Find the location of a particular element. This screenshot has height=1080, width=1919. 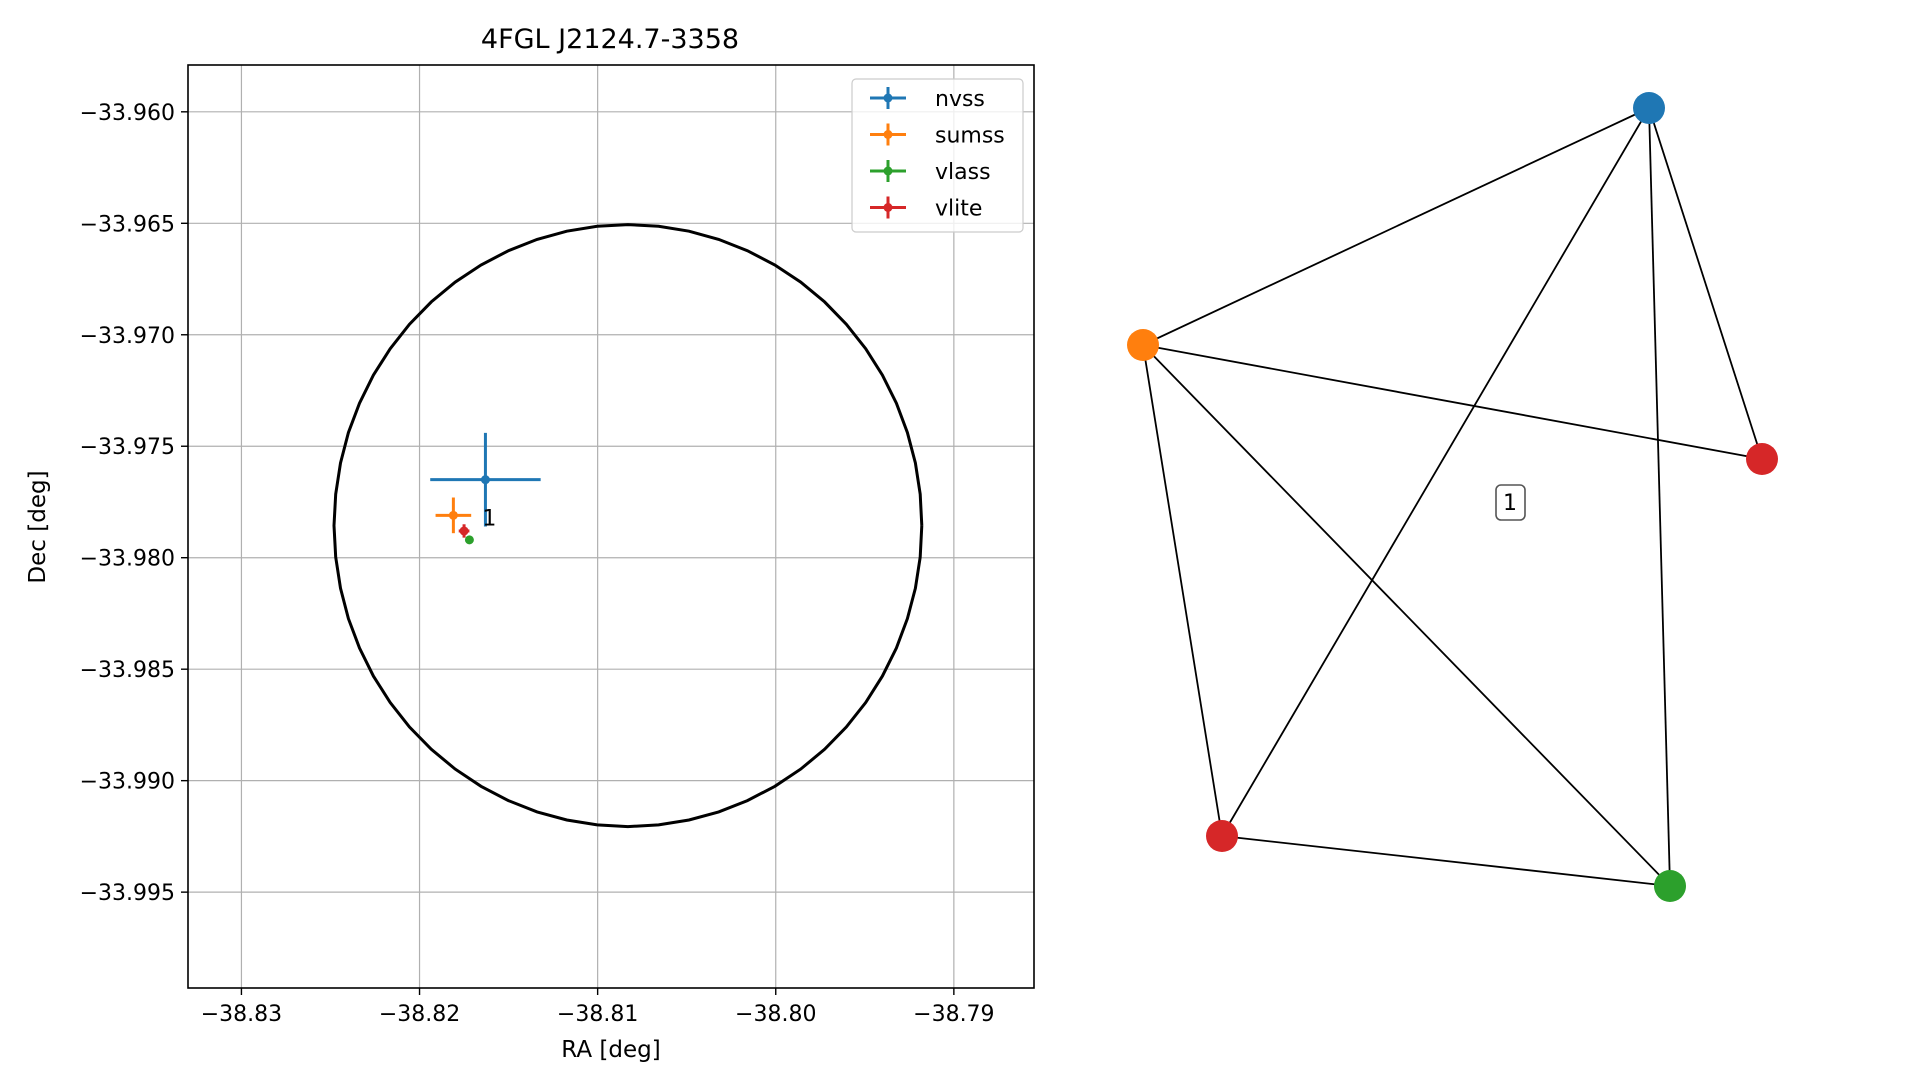

point-vlite is located at coordinates (464, 531).